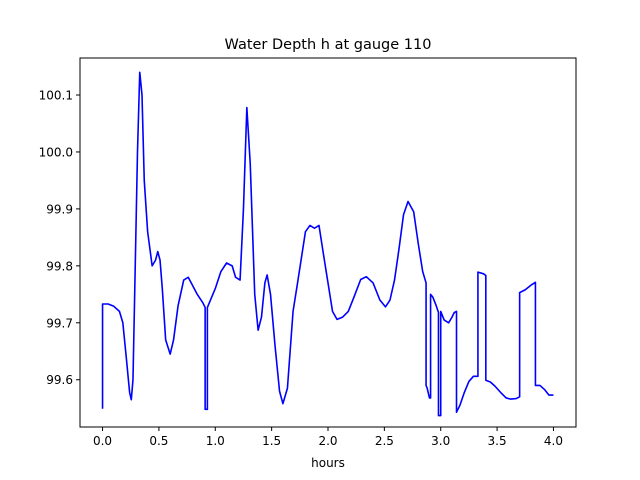 The height and width of the screenshot is (480, 640). I want to click on x-tick-label: 1.5, so click(271, 441).